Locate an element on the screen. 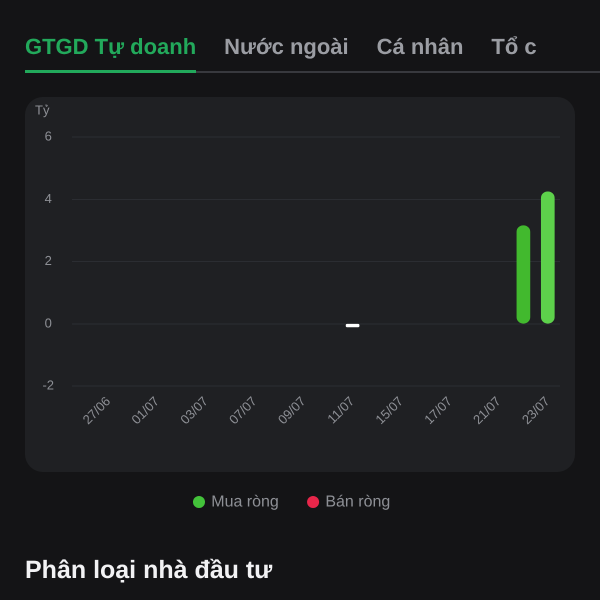  y-axis-title: Tỷ is located at coordinates (42, 110).